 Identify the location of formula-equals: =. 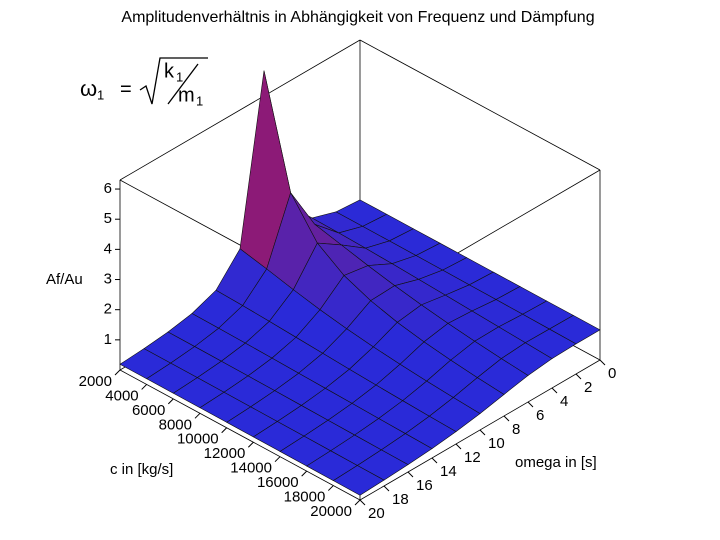
(126, 89).